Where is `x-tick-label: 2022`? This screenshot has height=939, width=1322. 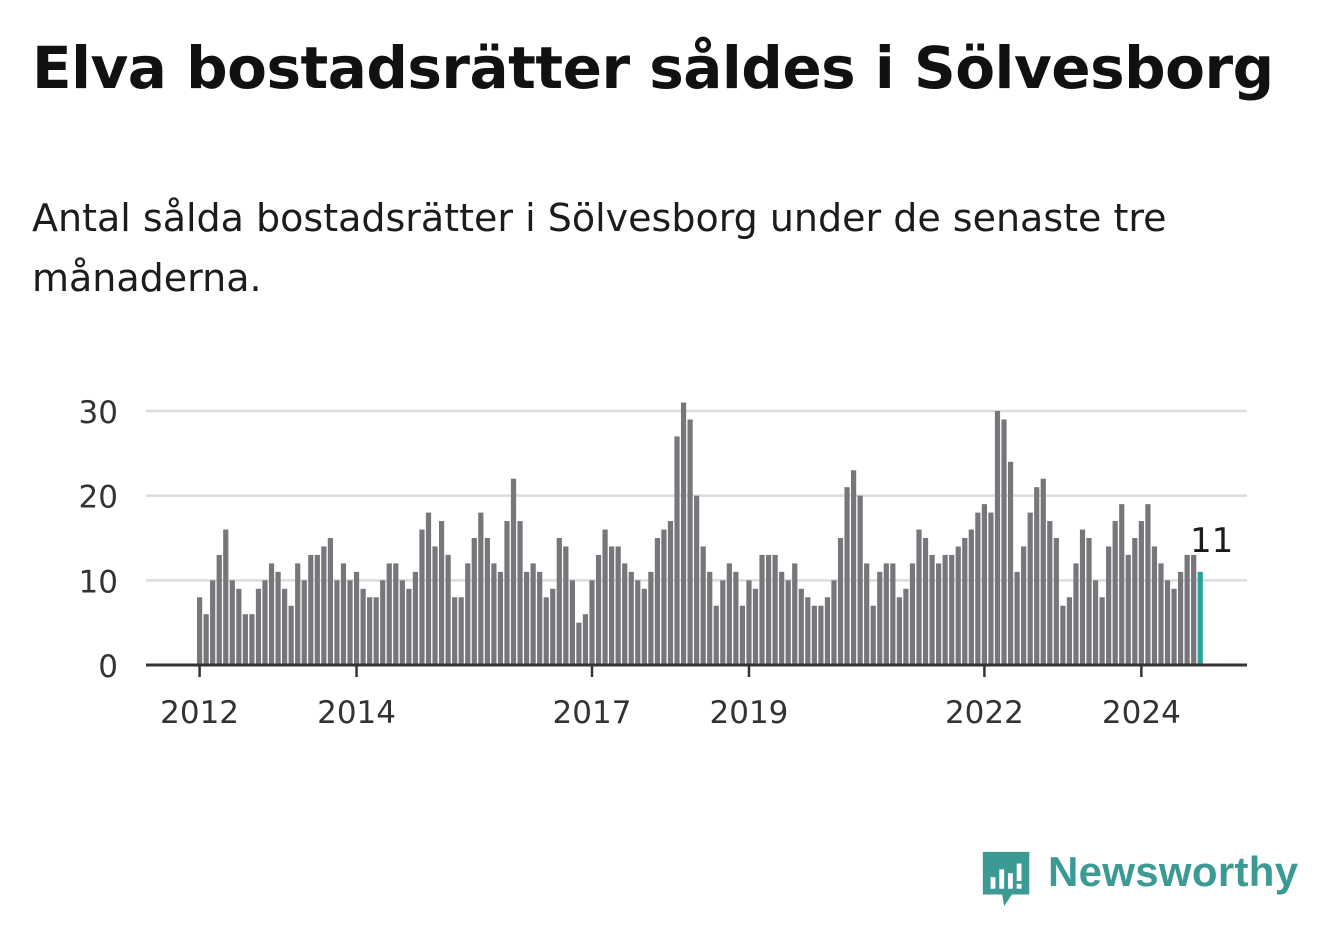 x-tick-label: 2022 is located at coordinates (984, 713).